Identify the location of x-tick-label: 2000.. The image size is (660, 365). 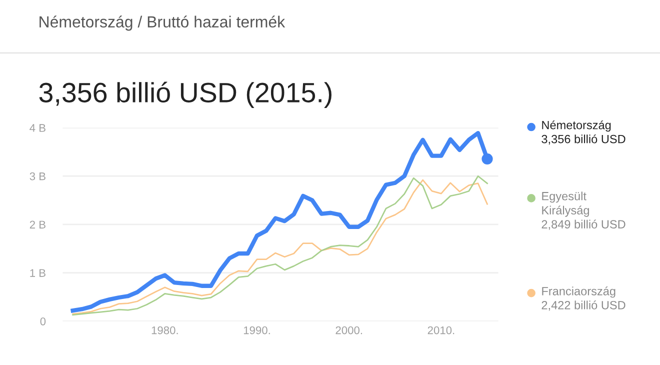
(349, 330).